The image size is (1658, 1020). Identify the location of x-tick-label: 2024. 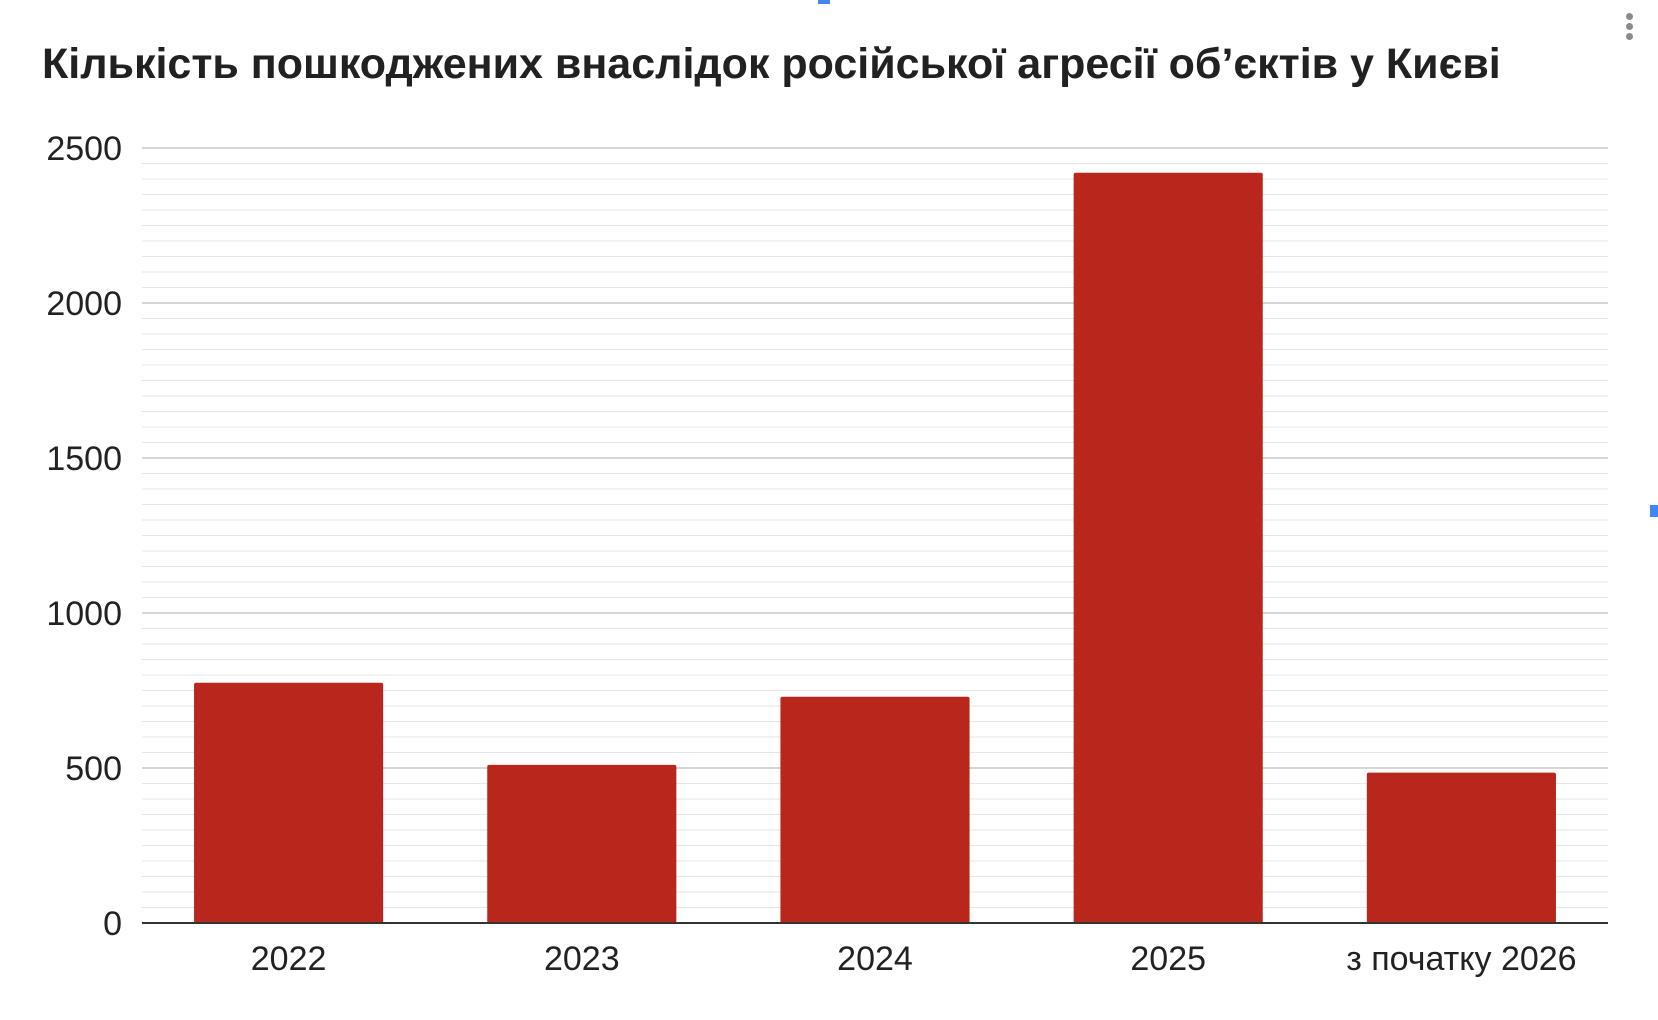
(875, 959).